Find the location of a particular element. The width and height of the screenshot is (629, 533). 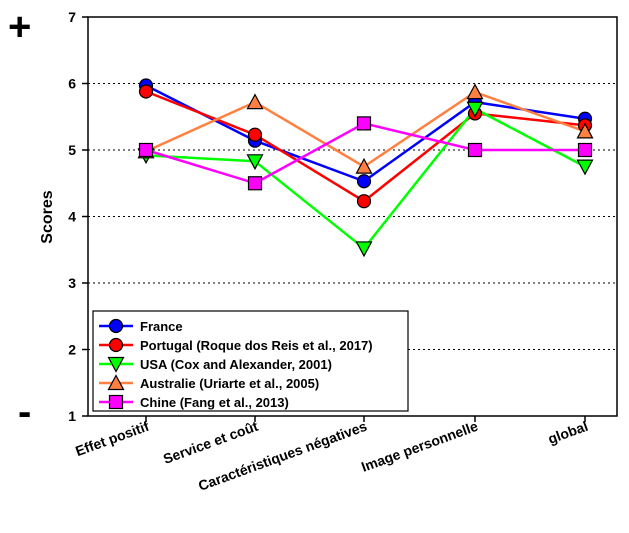

legend-label-2: USA (Cox and Alexander, 2001) is located at coordinates (236, 364).